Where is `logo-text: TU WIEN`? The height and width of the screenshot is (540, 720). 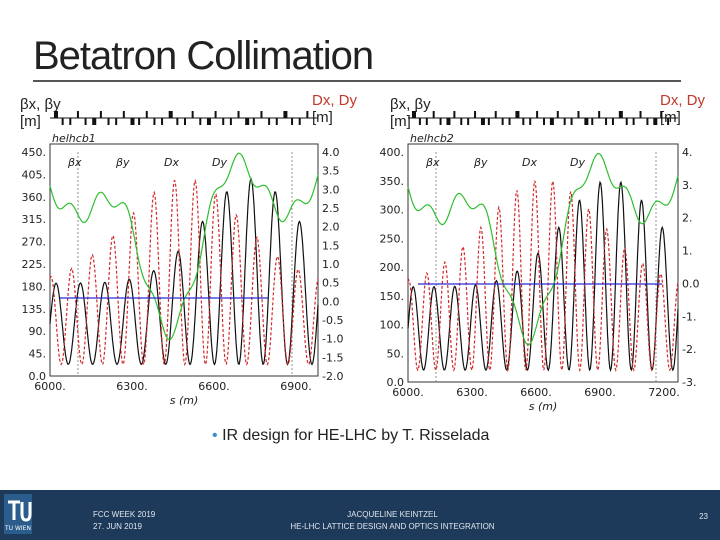 logo-text: TU WIEN is located at coordinates (17, 528).